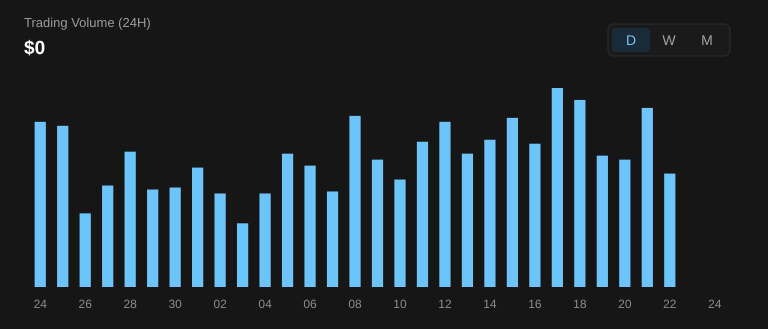  I want to click on x-tick-label: 18, so click(580, 304).